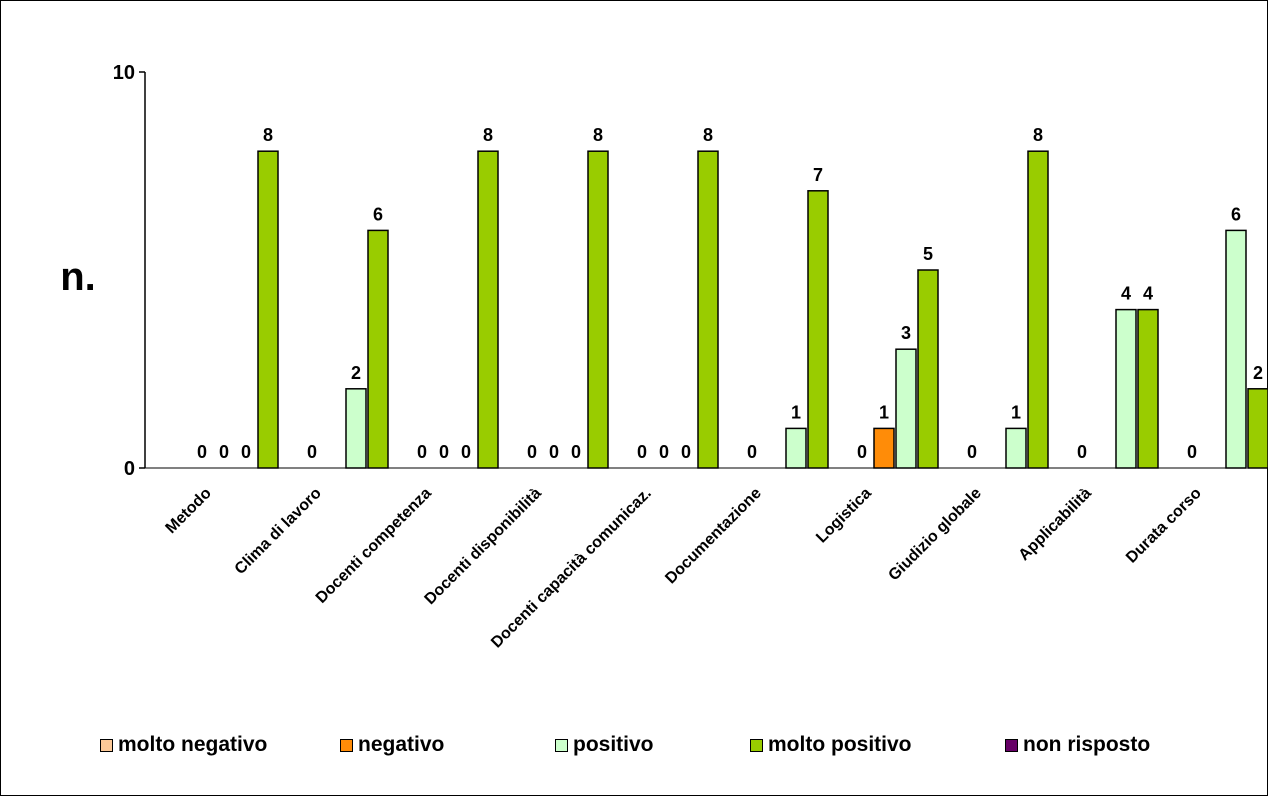 This screenshot has height=796, width=1268. I want to click on x-category-label: Giudizio globale, so click(934, 534).